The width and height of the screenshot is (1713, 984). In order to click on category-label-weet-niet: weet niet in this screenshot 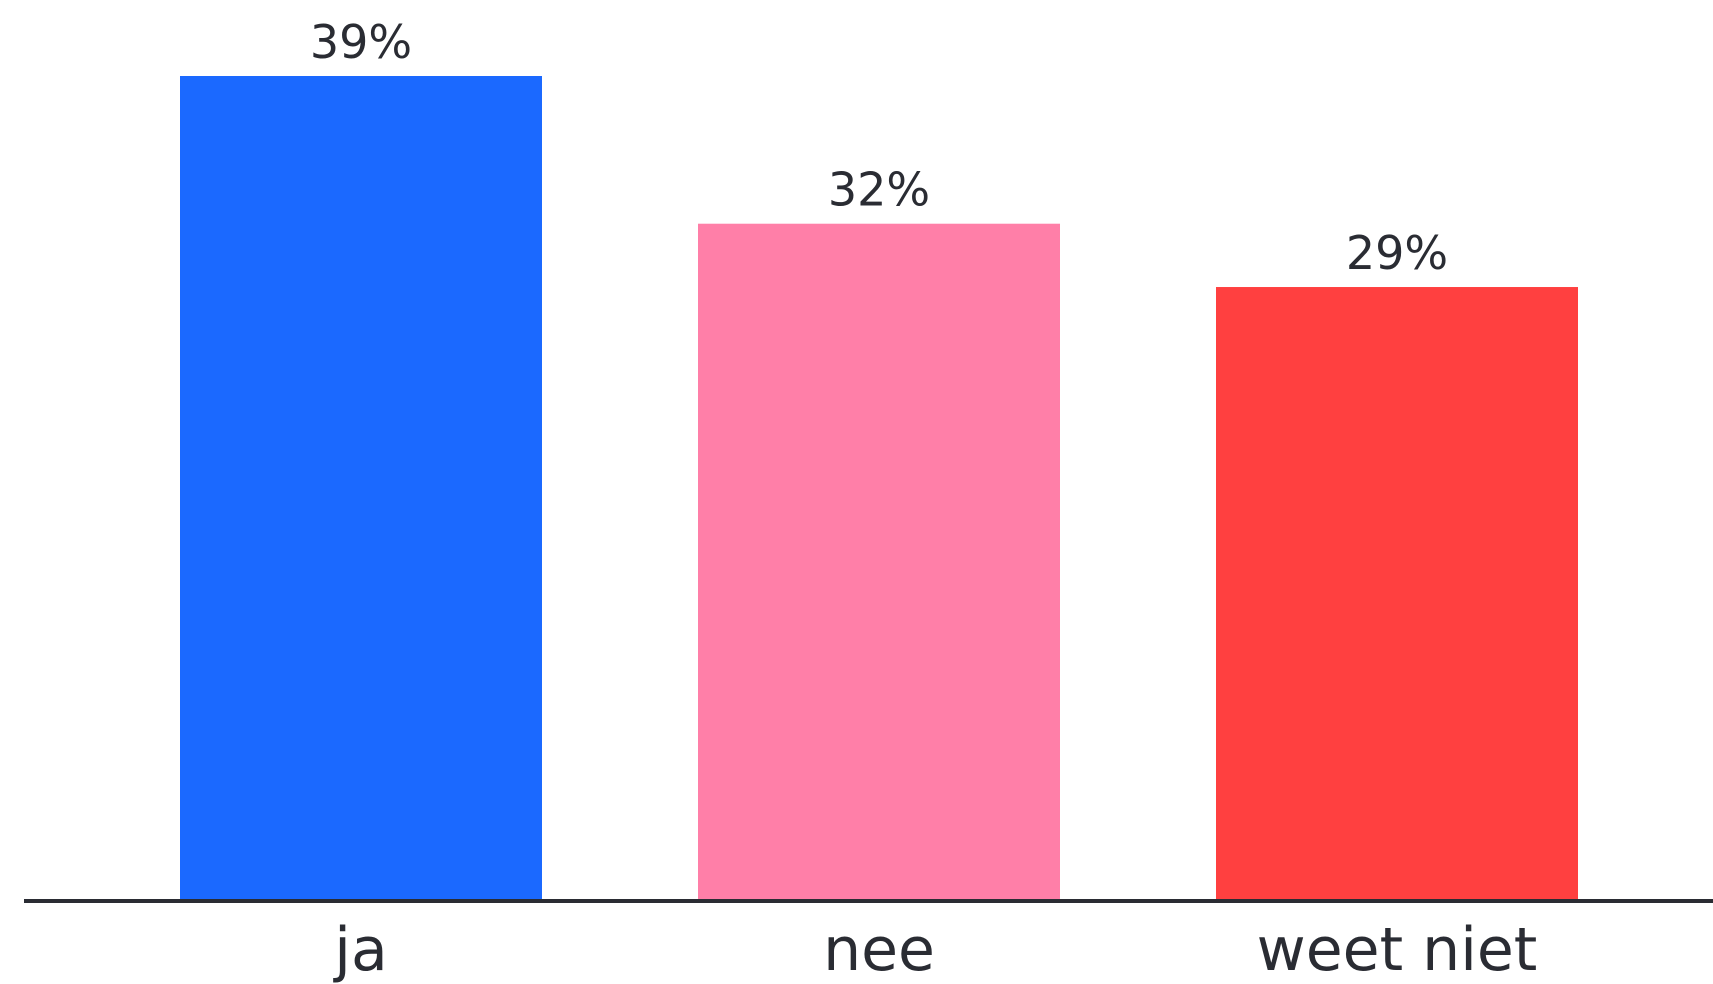, I will do `click(1397, 949)`.